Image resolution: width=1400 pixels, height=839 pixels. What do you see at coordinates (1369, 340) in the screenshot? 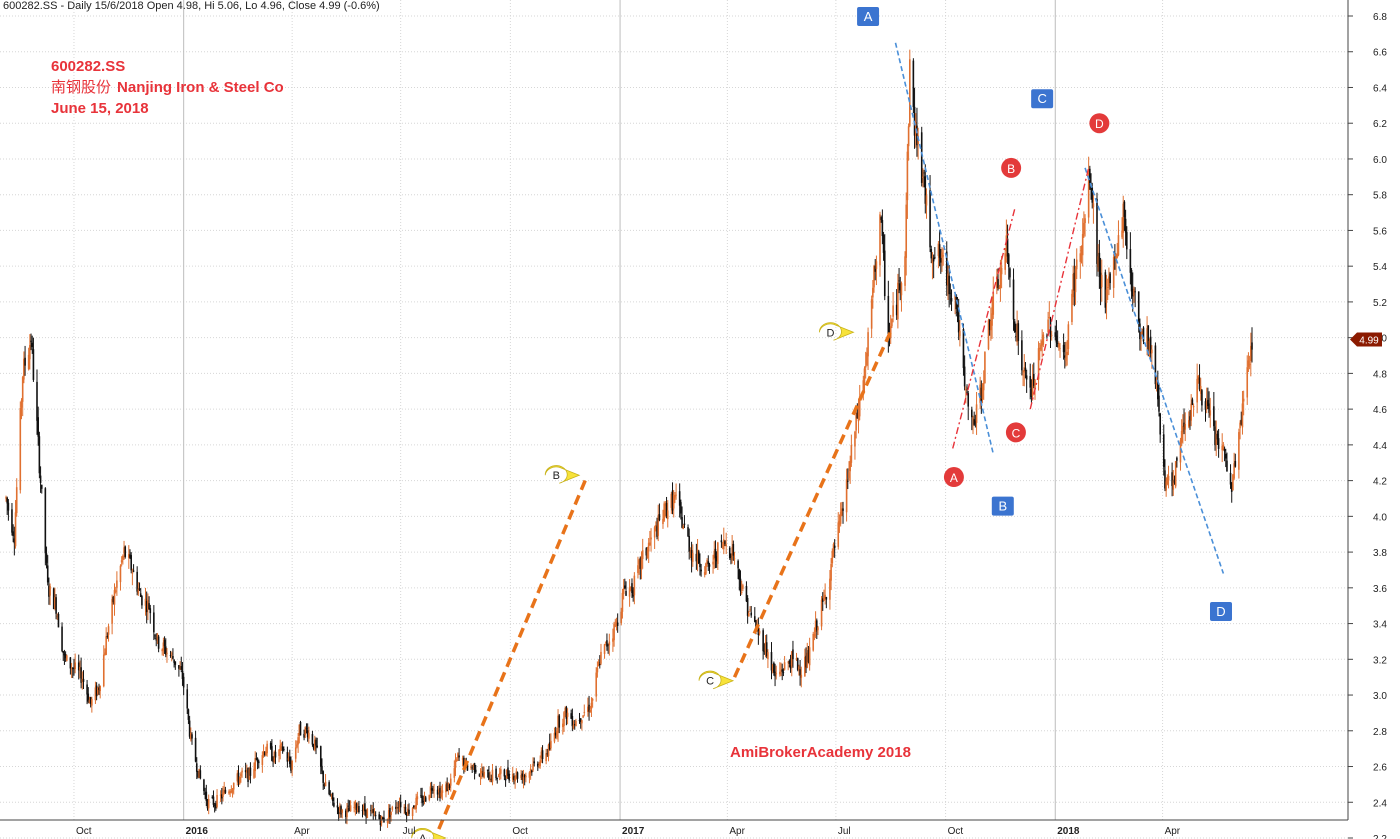
I see `last-price-label: 4.99` at bounding box center [1369, 340].